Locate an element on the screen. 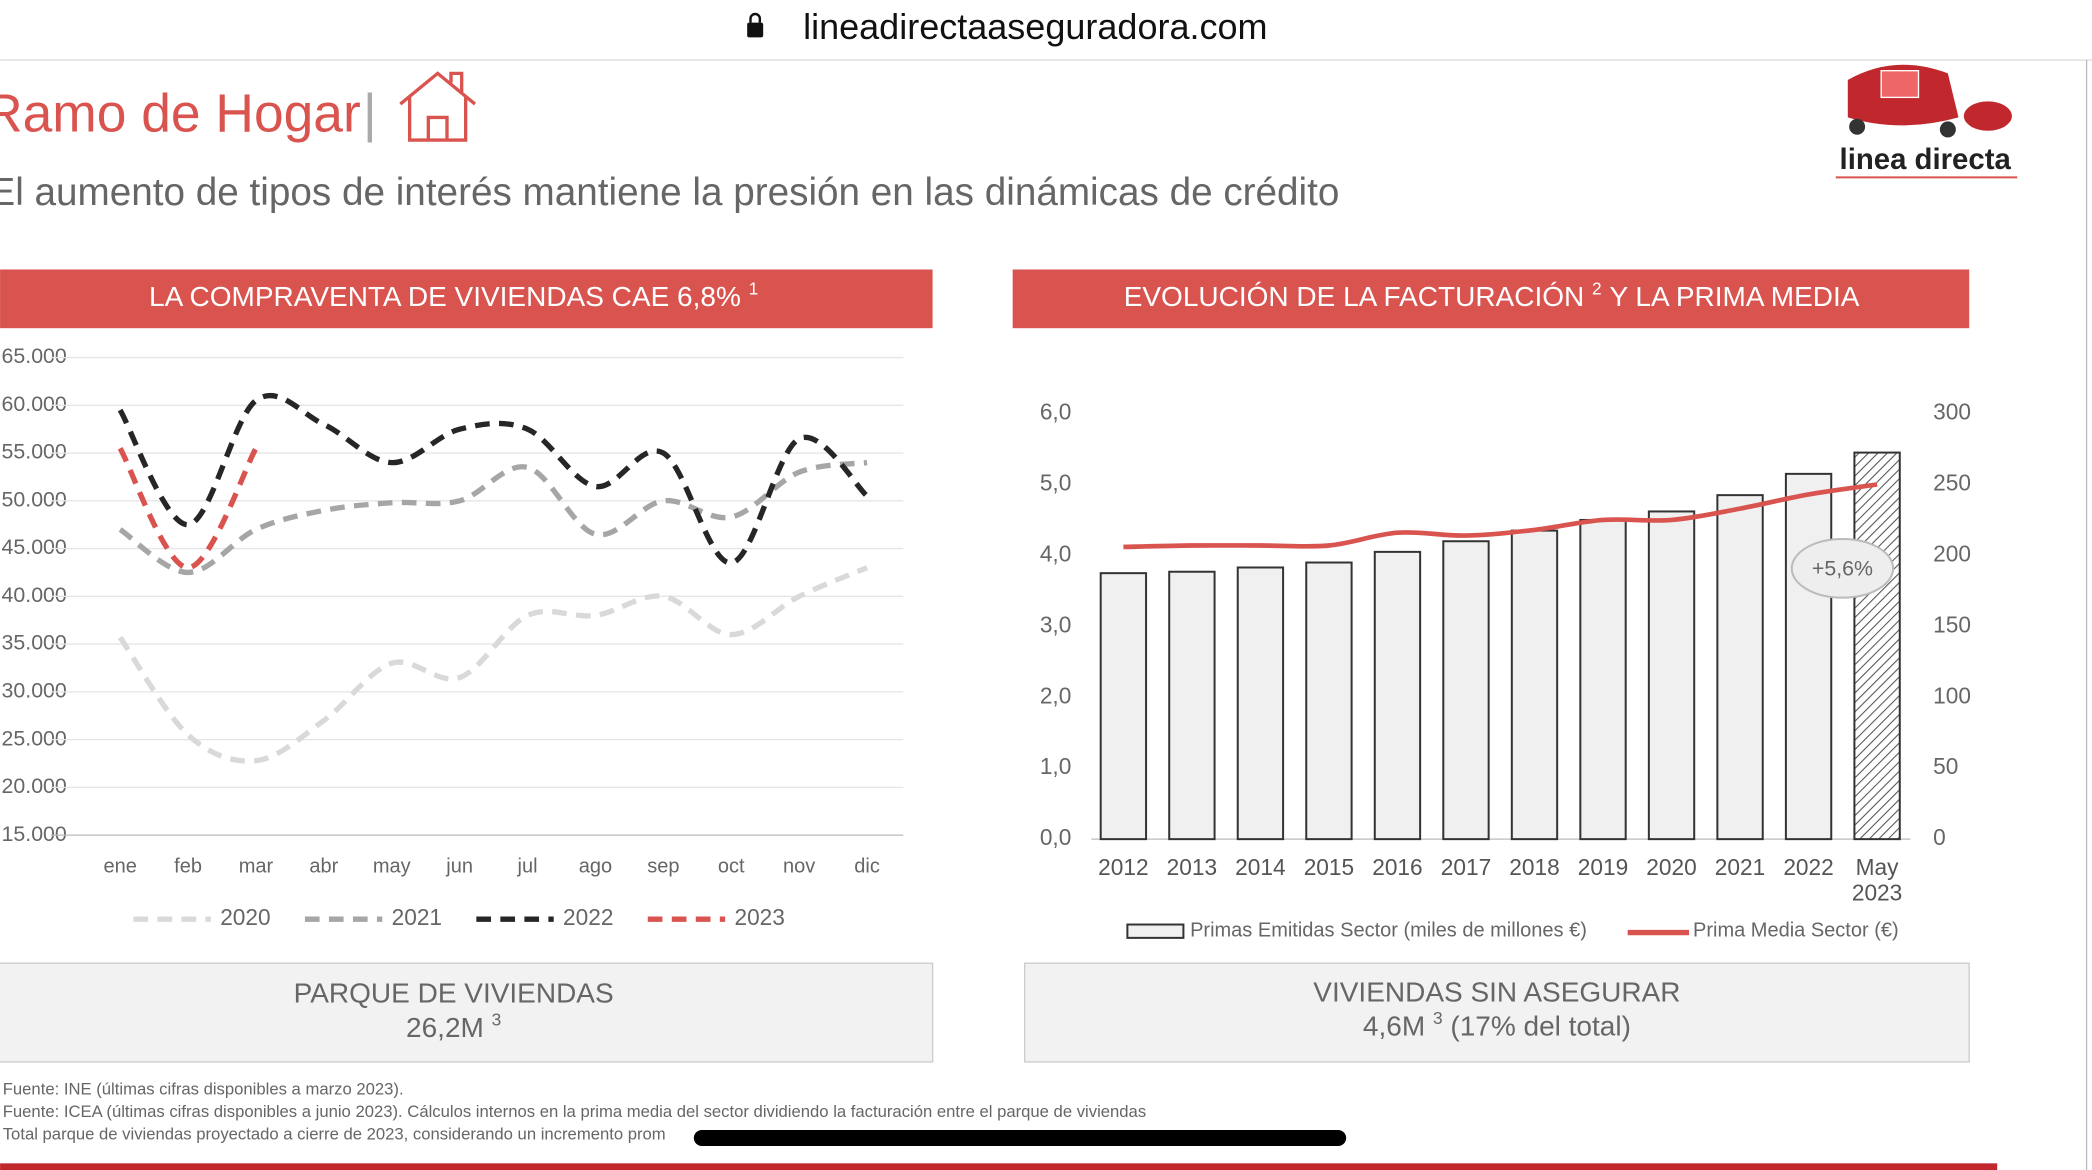 The image size is (2092, 1170). annotation-bubble is located at coordinates (1842, 568).